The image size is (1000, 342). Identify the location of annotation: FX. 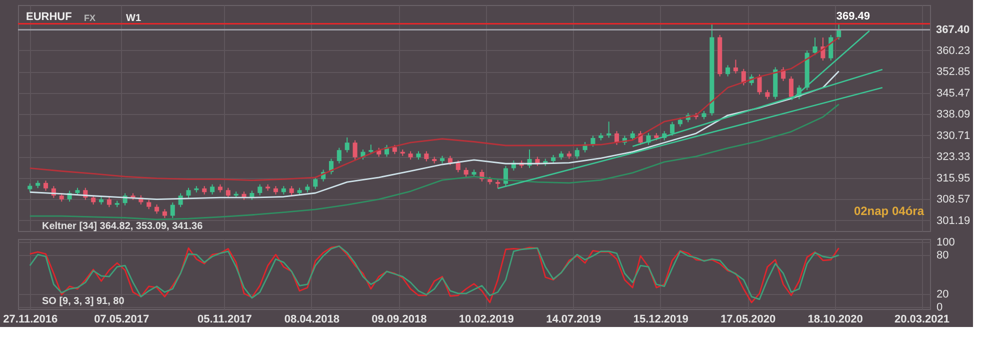
(90, 18).